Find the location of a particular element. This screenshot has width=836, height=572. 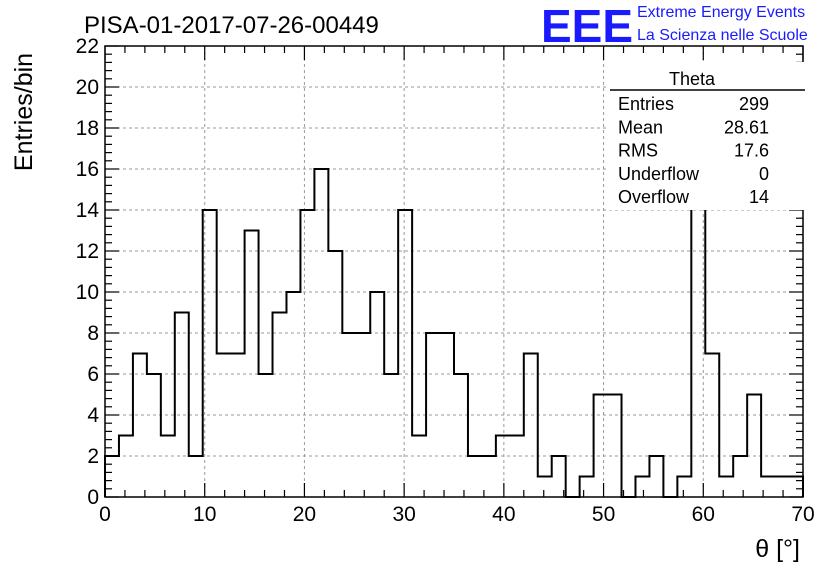

stats-box-background is located at coordinates (708, 136).